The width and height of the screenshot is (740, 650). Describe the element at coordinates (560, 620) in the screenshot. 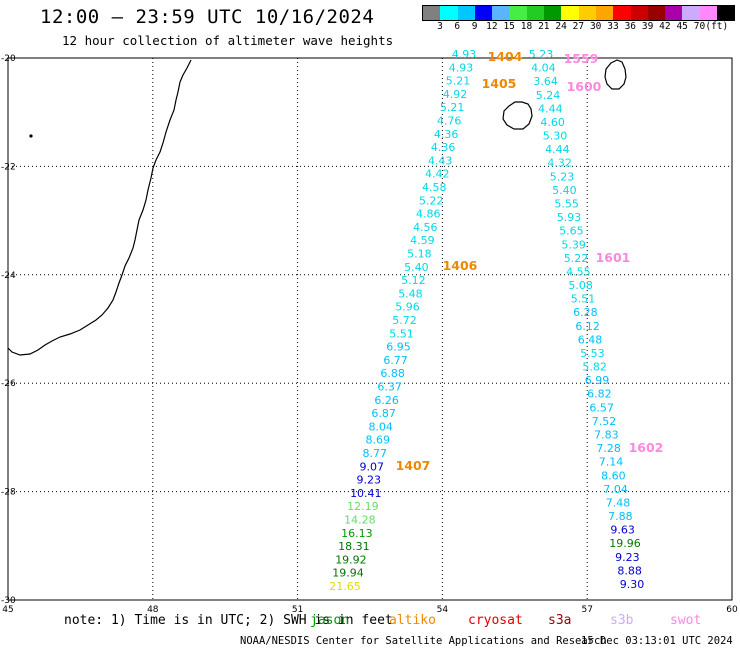

I see `satellite-label-s3a: s3a` at that location.